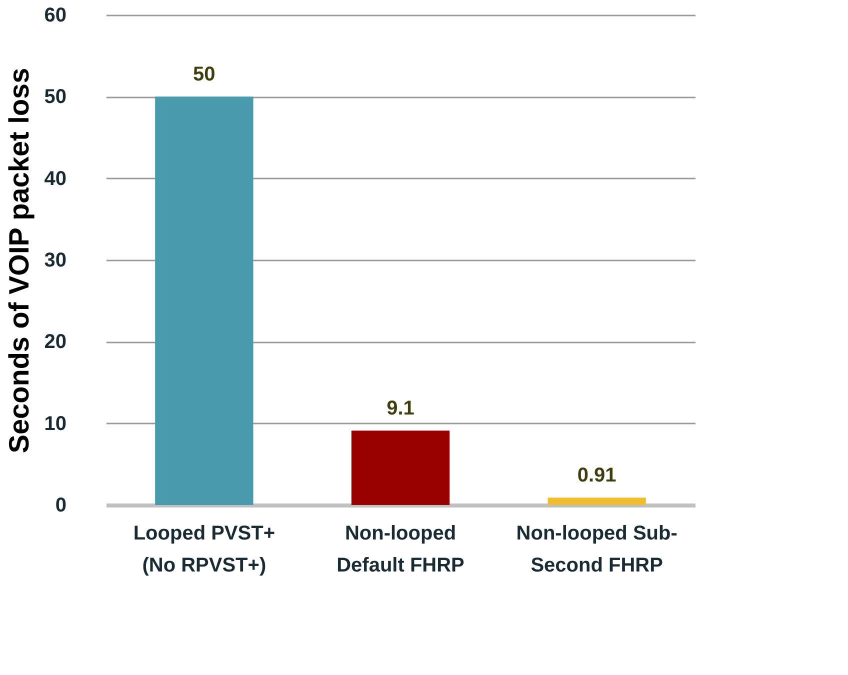 Image resolution: width=848 pixels, height=675 pixels. What do you see at coordinates (596, 475) in the screenshot?
I see `data-label: 0.91` at bounding box center [596, 475].